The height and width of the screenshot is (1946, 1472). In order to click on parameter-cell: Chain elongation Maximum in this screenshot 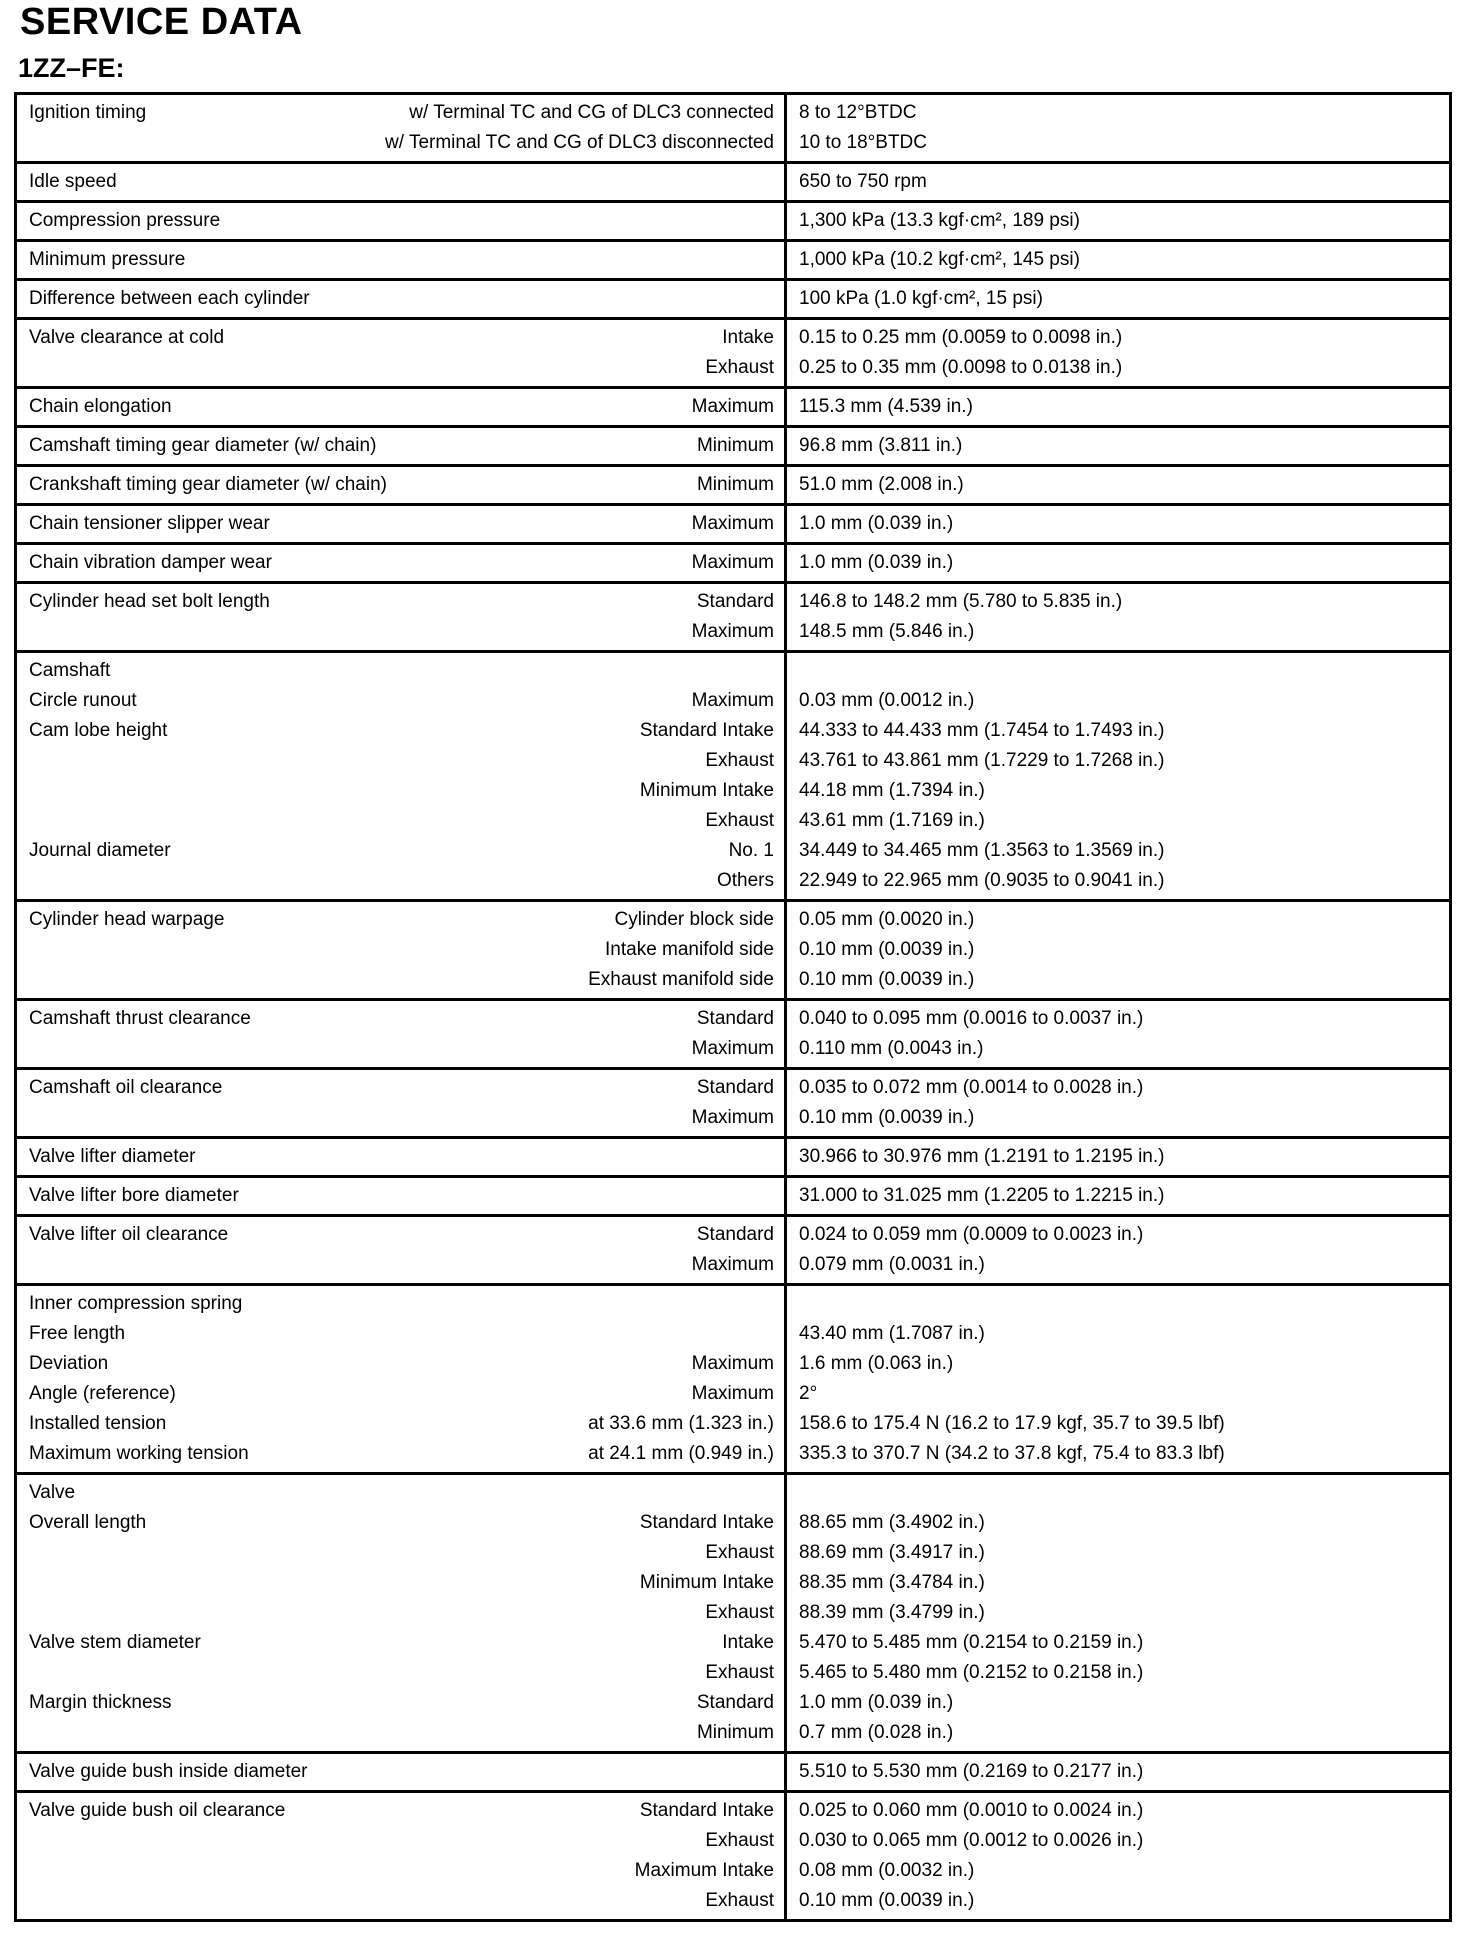, I will do `click(402, 407)`.